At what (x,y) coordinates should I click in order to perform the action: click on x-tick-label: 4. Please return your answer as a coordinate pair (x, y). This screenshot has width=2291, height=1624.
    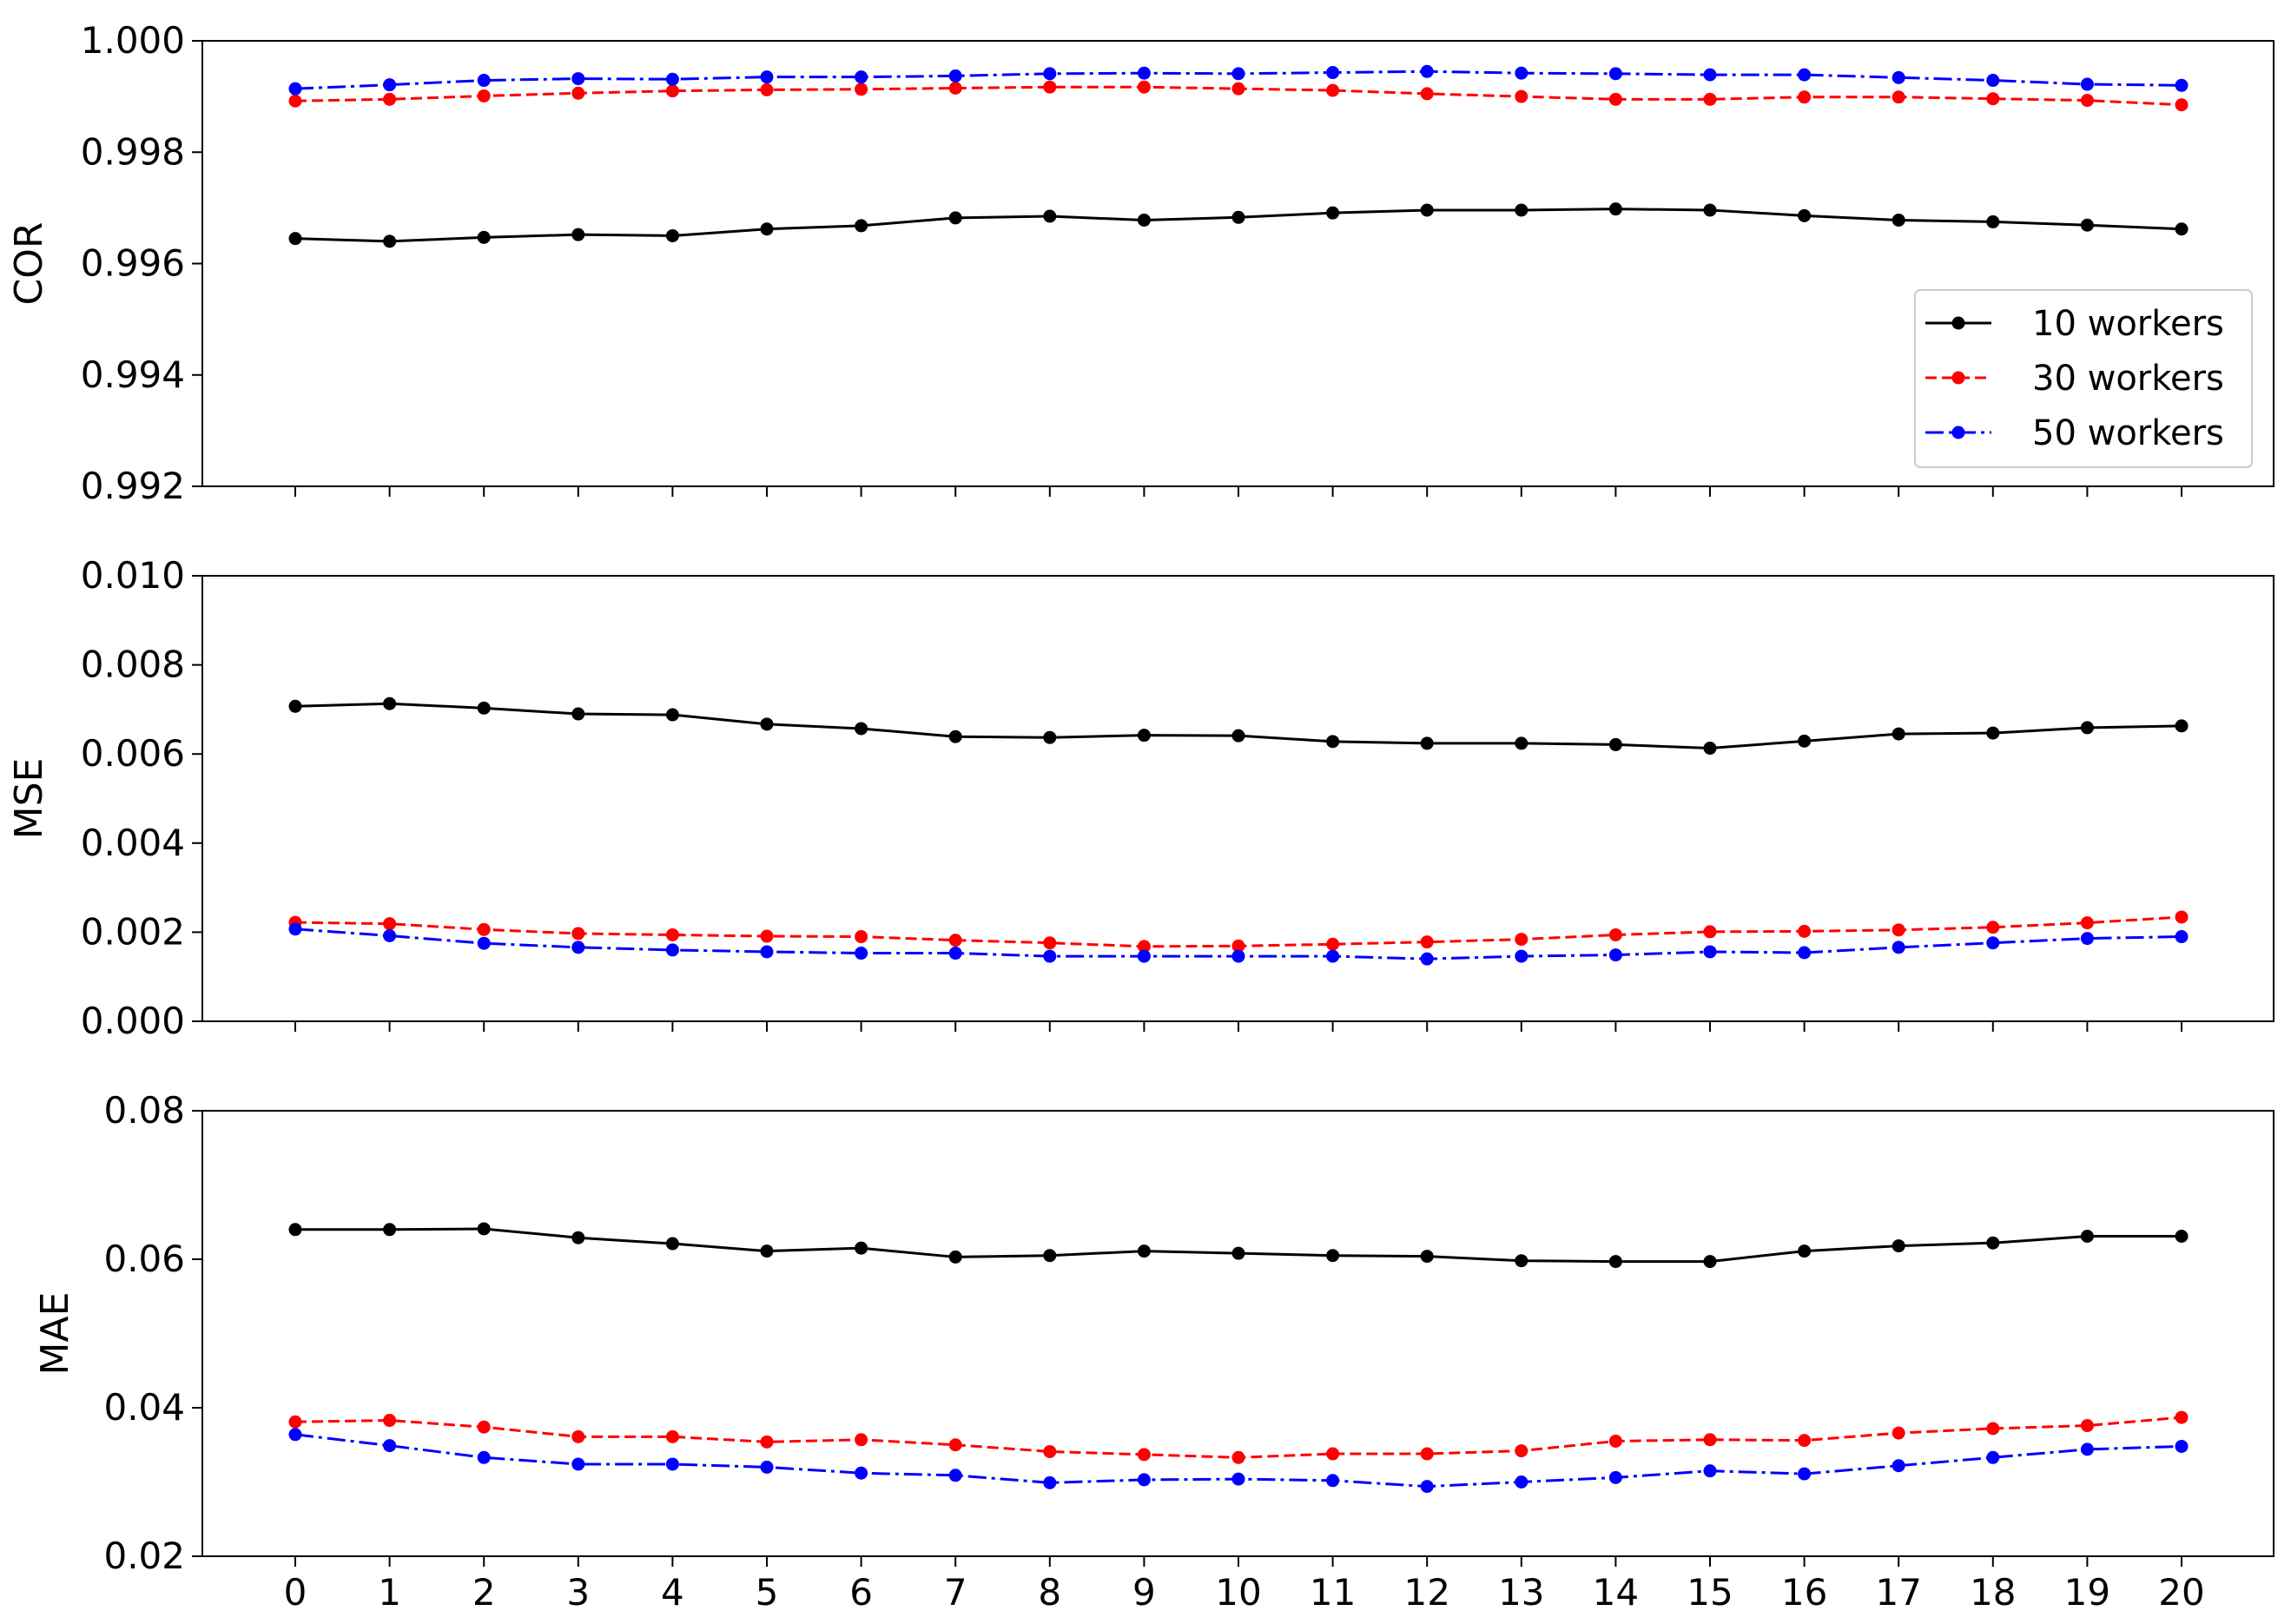
    Looking at the image, I should click on (672, 1592).